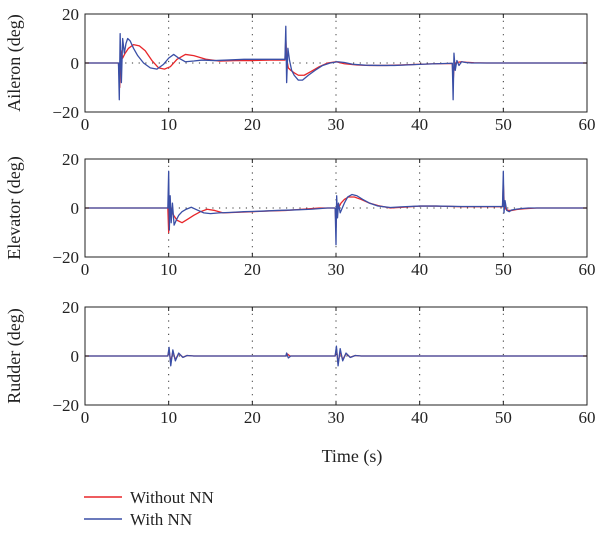 The height and width of the screenshot is (534, 600). Describe the element at coordinates (149, 508) in the screenshot. I see `legend: Without NN With NN` at that location.